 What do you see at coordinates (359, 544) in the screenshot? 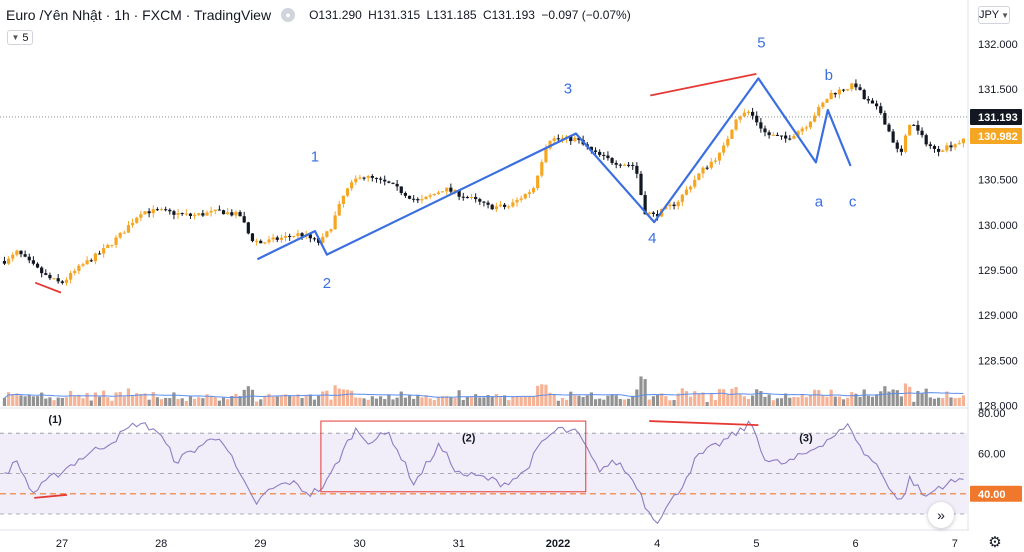
I see `time-tick-label: 30` at bounding box center [359, 544].